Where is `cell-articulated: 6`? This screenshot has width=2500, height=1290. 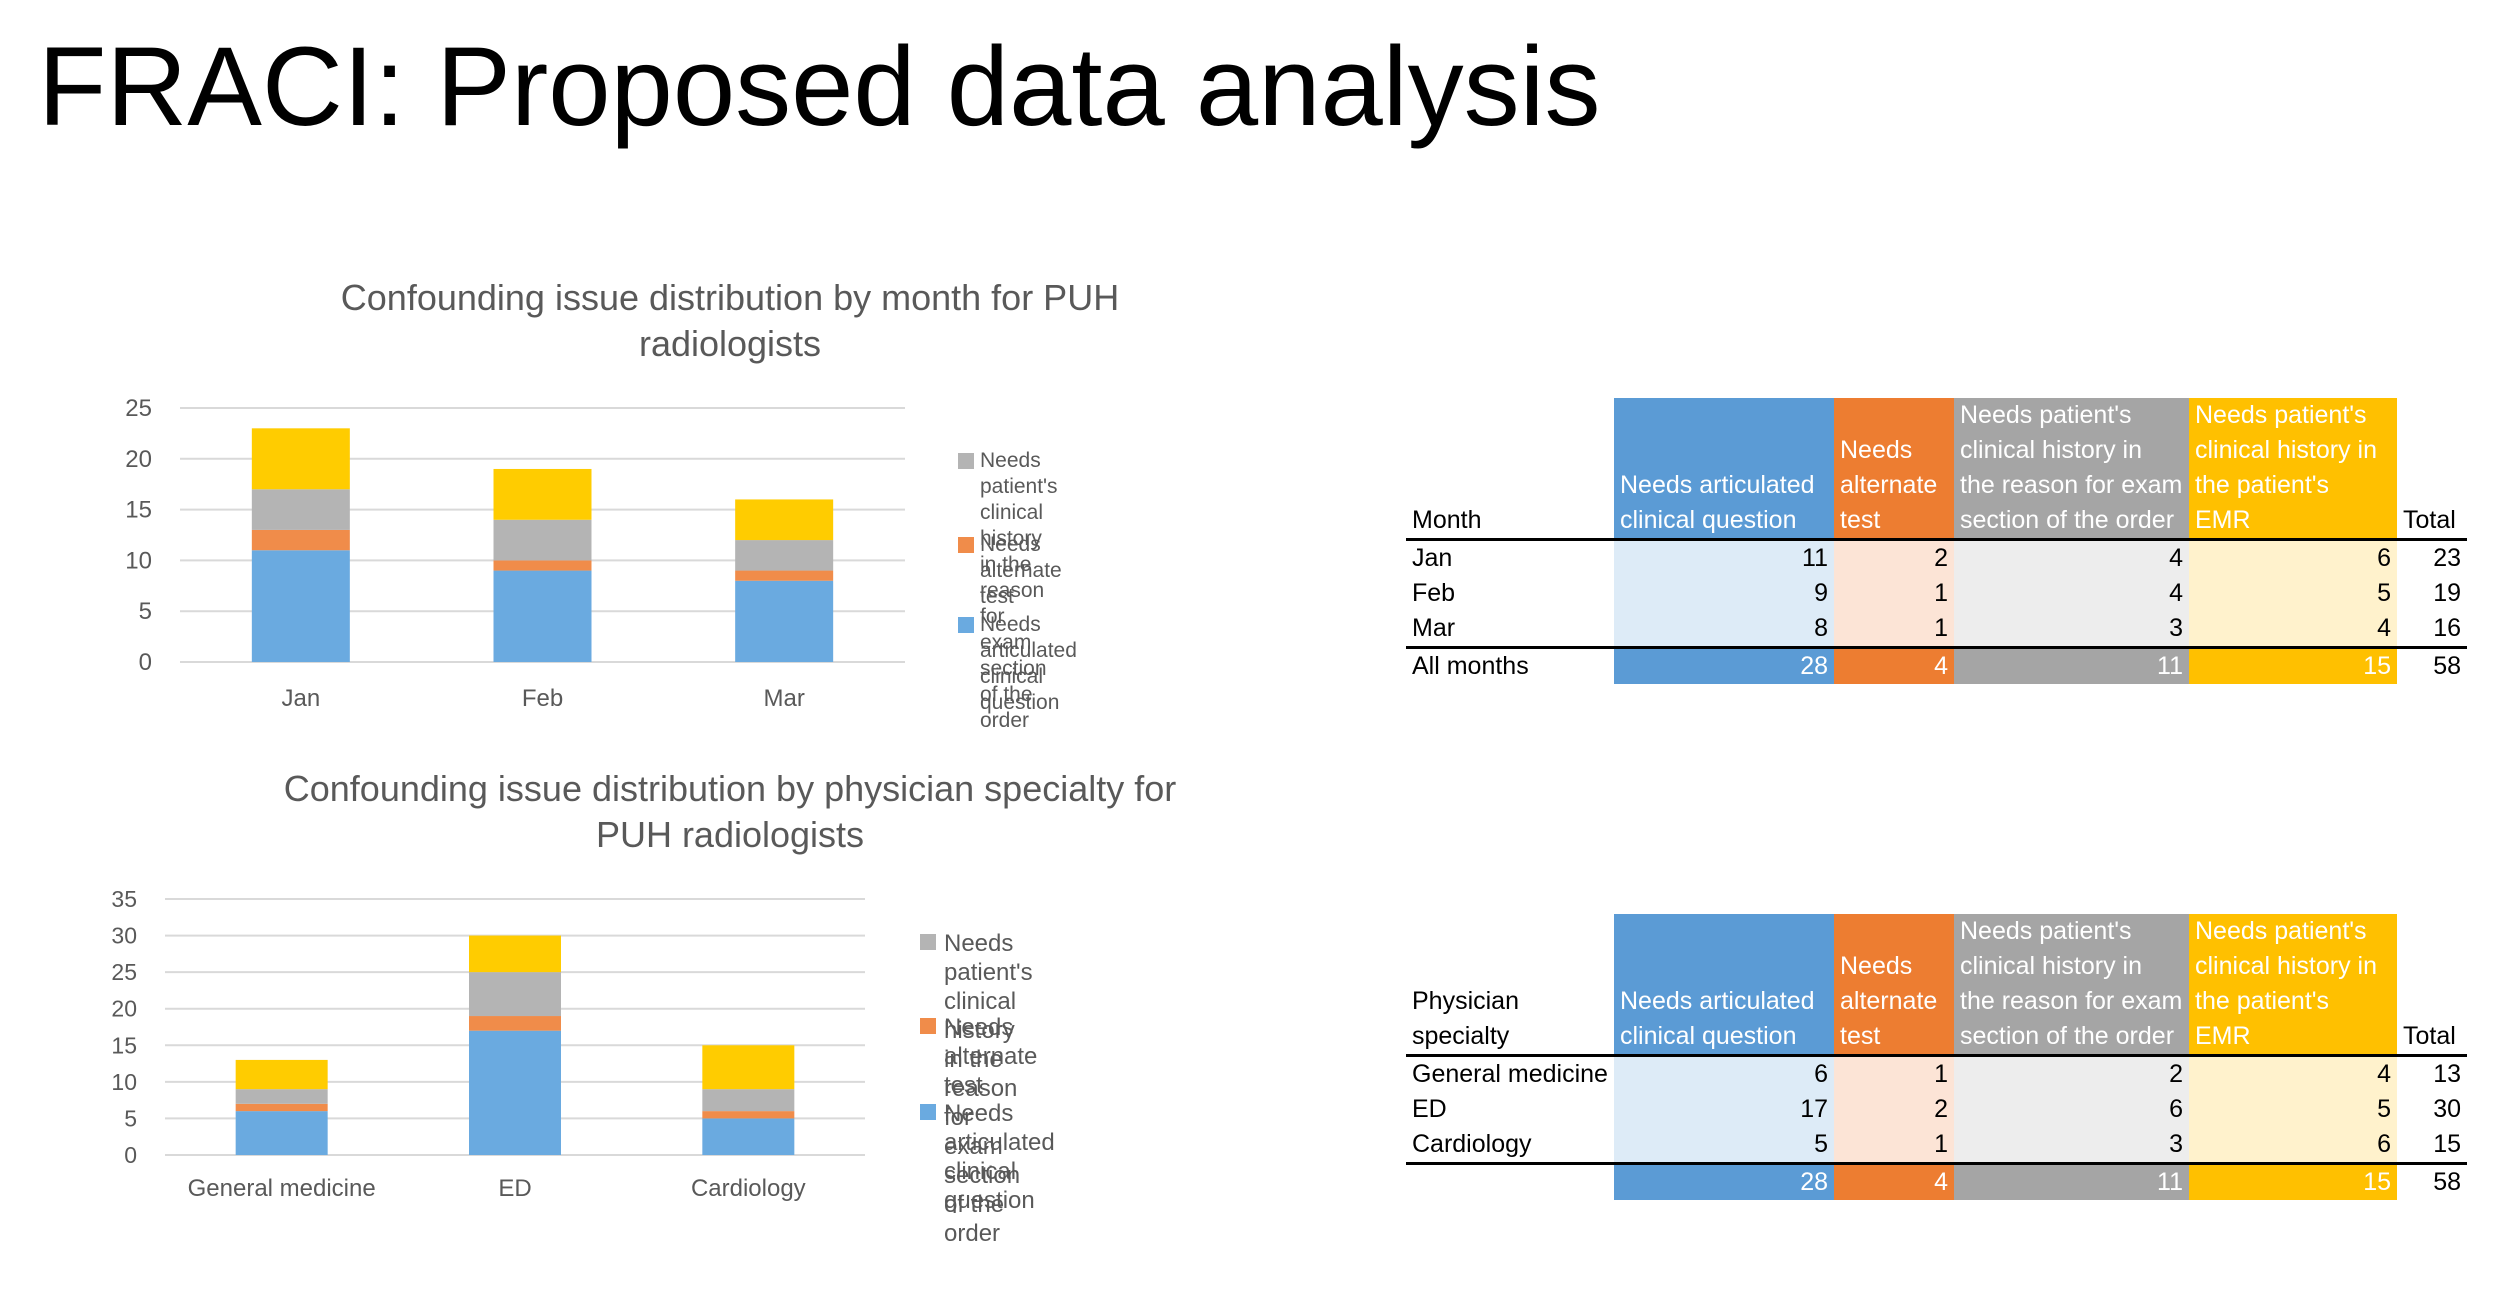 cell-articulated: 6 is located at coordinates (1724, 1073).